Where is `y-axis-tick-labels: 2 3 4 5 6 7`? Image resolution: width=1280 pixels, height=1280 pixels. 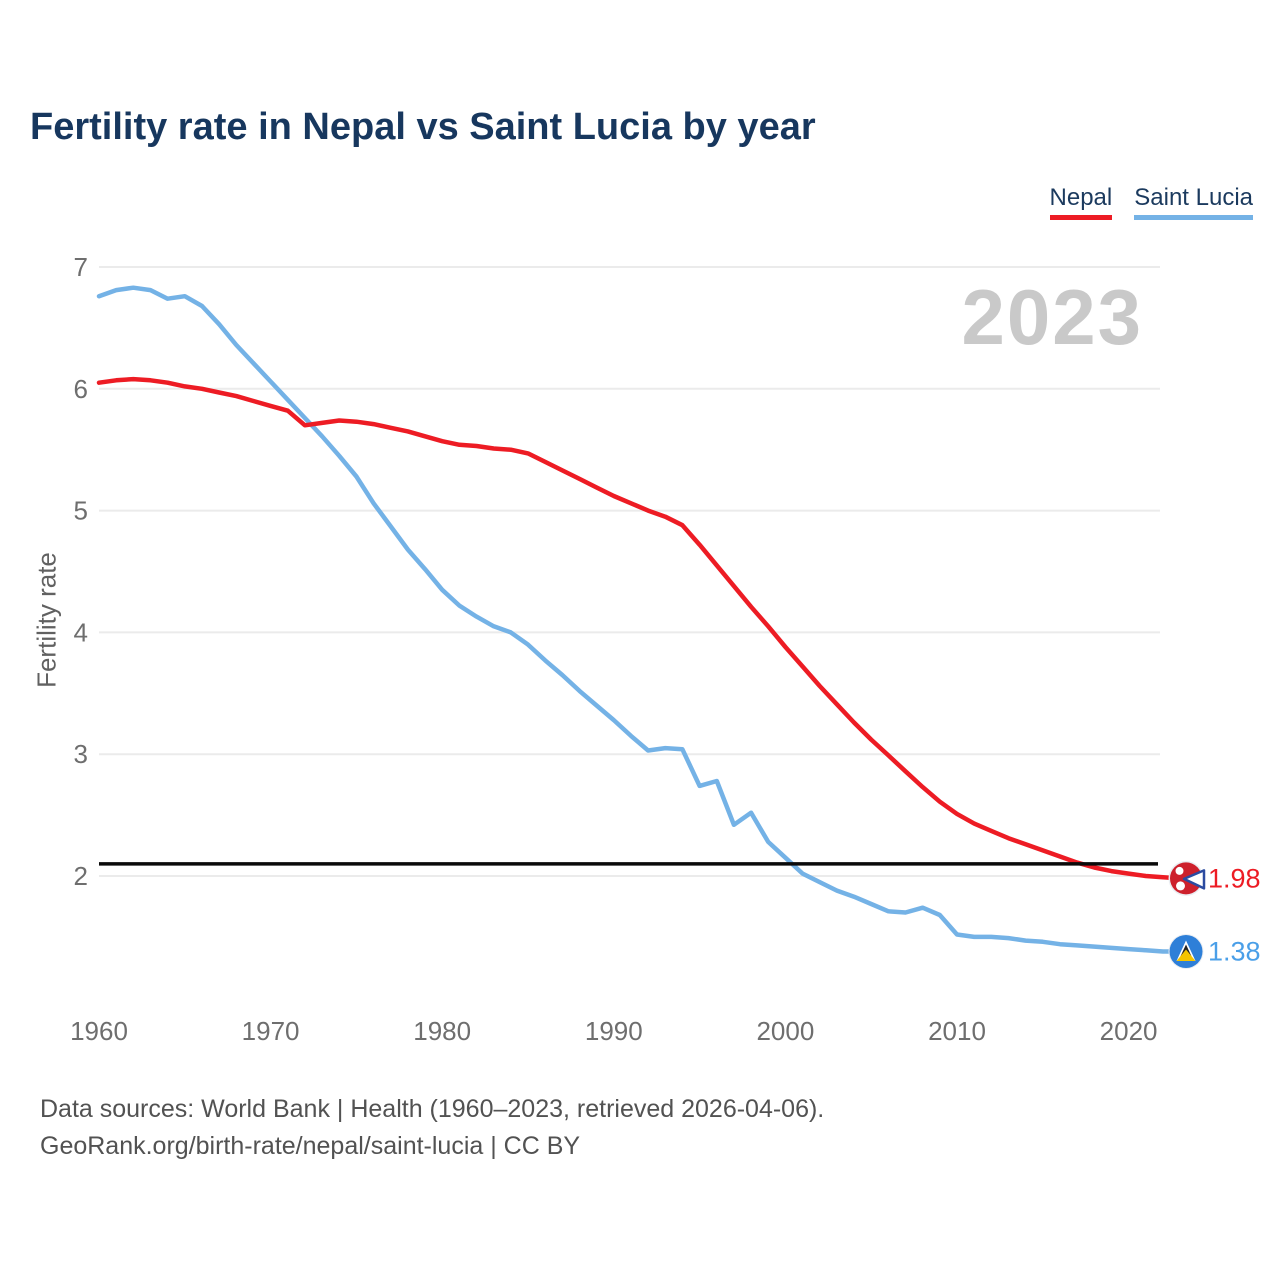 y-axis-tick-labels: 2 3 4 5 6 7 is located at coordinates (81, 571).